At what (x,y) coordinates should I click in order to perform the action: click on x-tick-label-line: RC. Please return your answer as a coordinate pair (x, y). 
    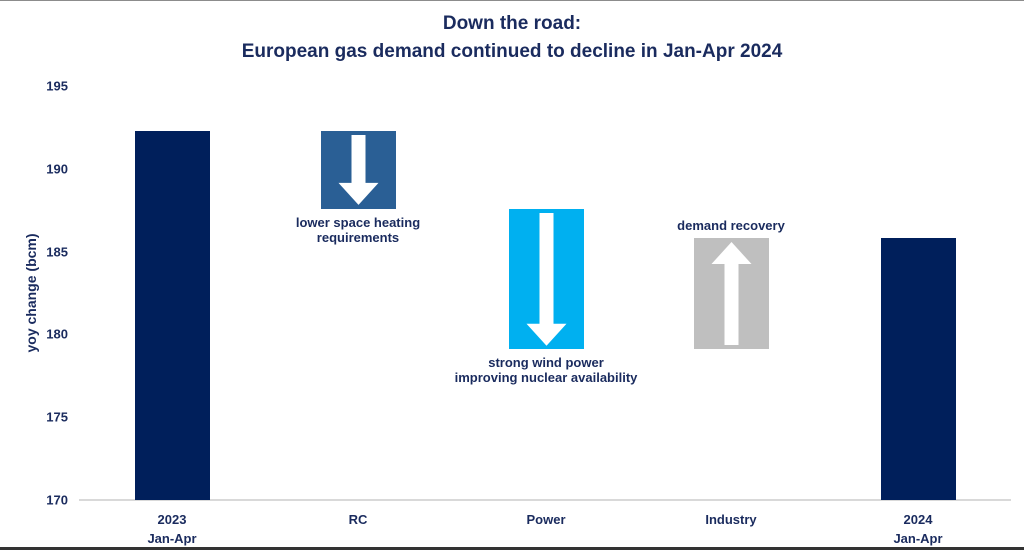
    Looking at the image, I should click on (358, 519).